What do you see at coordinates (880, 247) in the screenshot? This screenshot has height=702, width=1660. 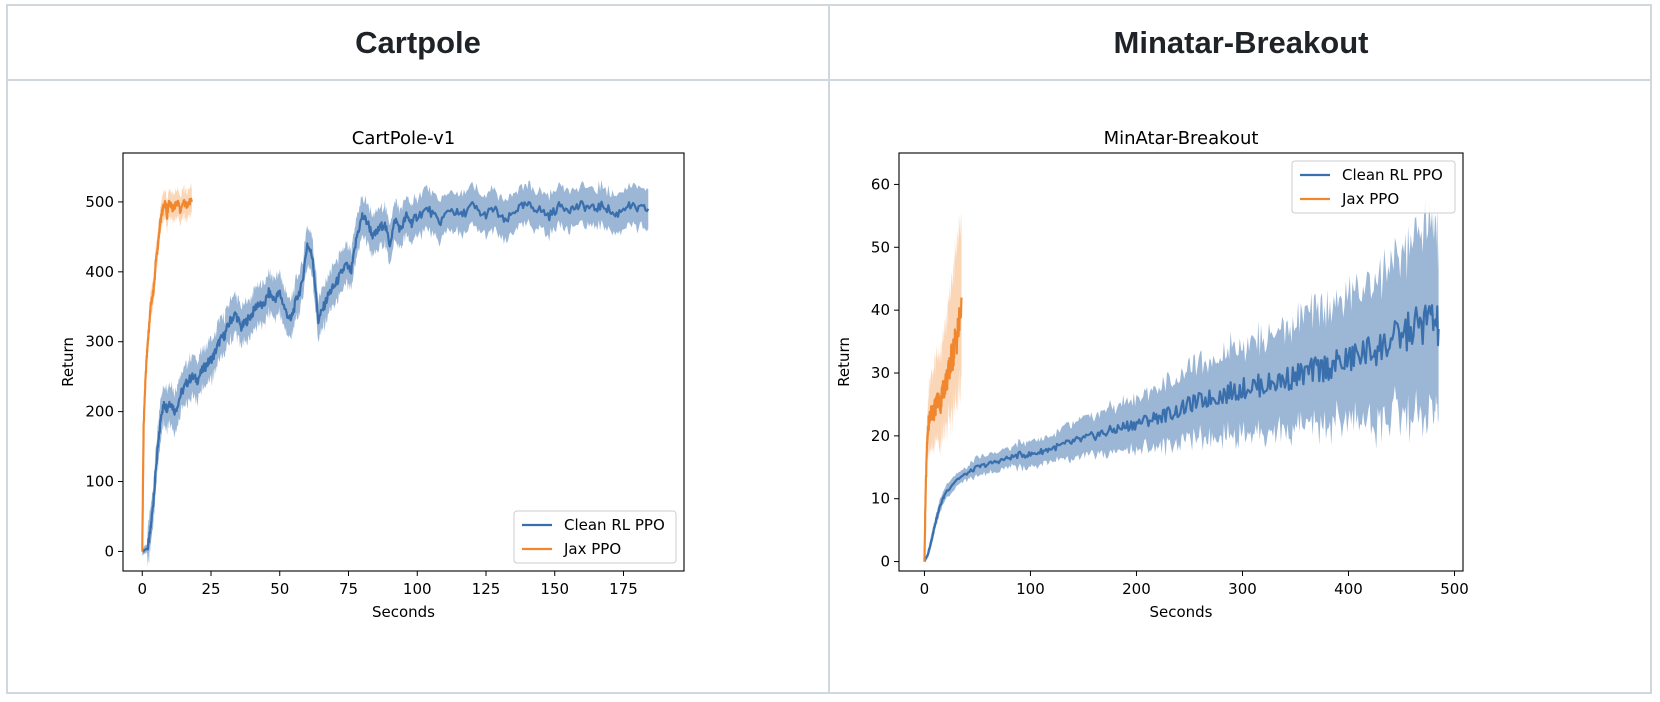 I see `y-tick-label: 50` at bounding box center [880, 247].